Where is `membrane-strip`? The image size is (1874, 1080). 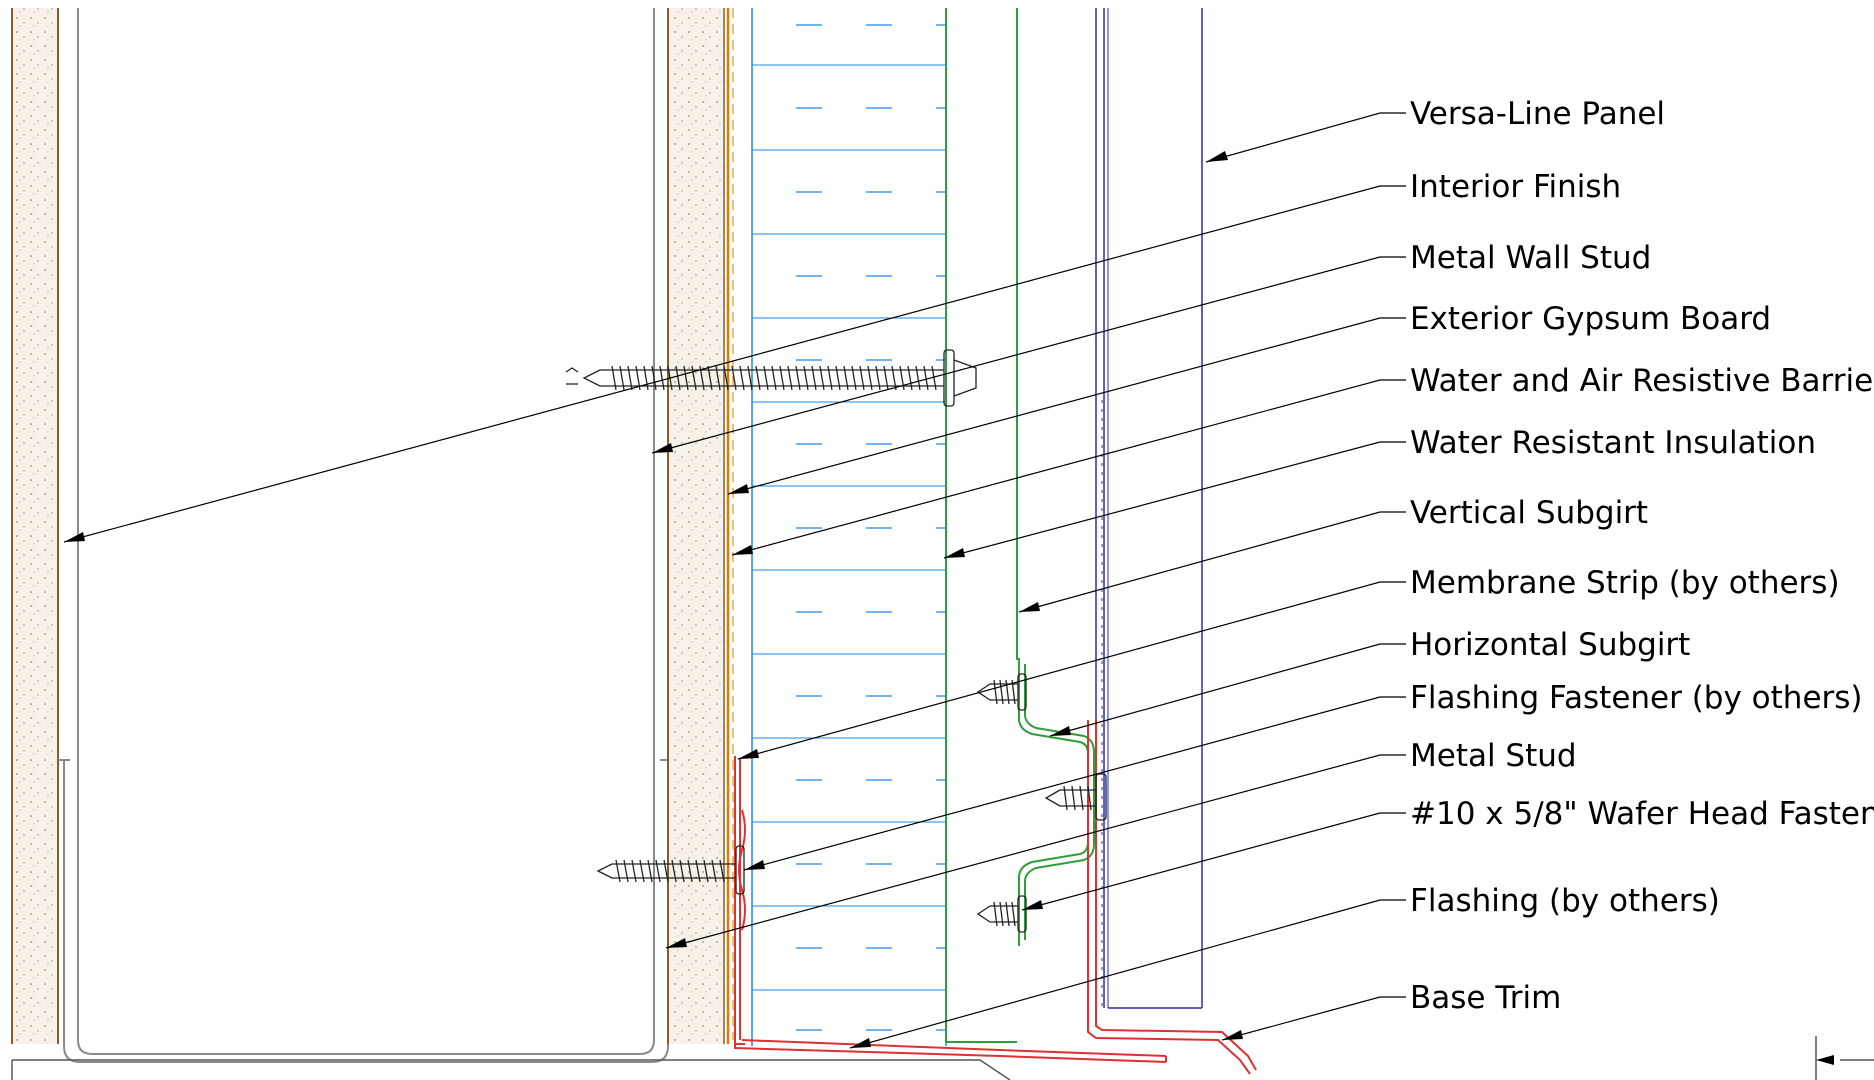 membrane-strip is located at coordinates (740, 900).